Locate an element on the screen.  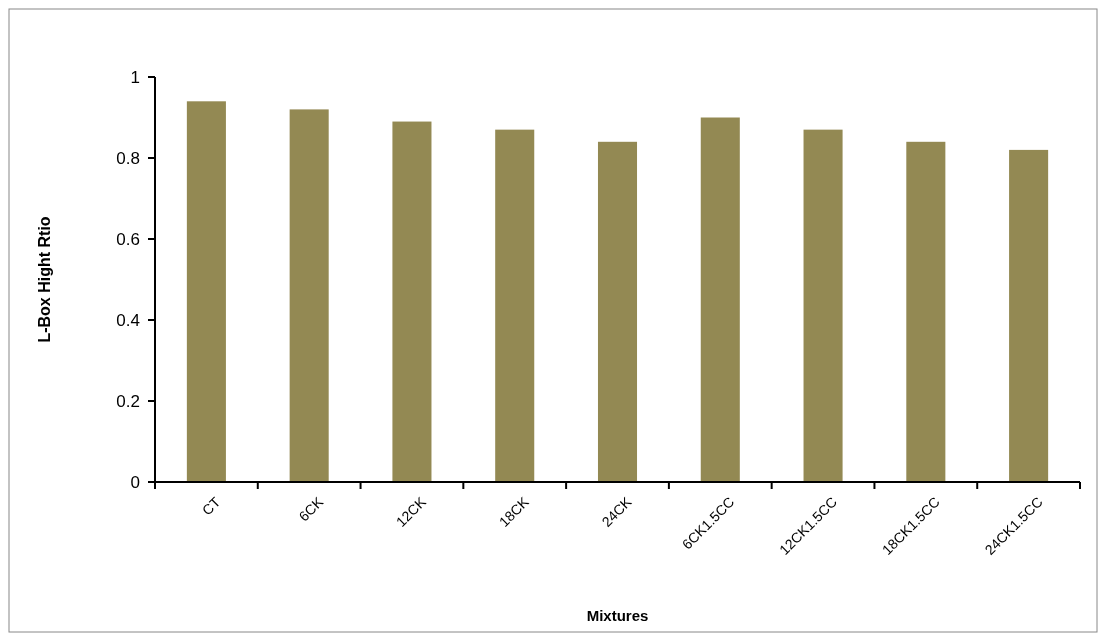
y-tick-label: 0.4 is located at coordinates (128, 320).